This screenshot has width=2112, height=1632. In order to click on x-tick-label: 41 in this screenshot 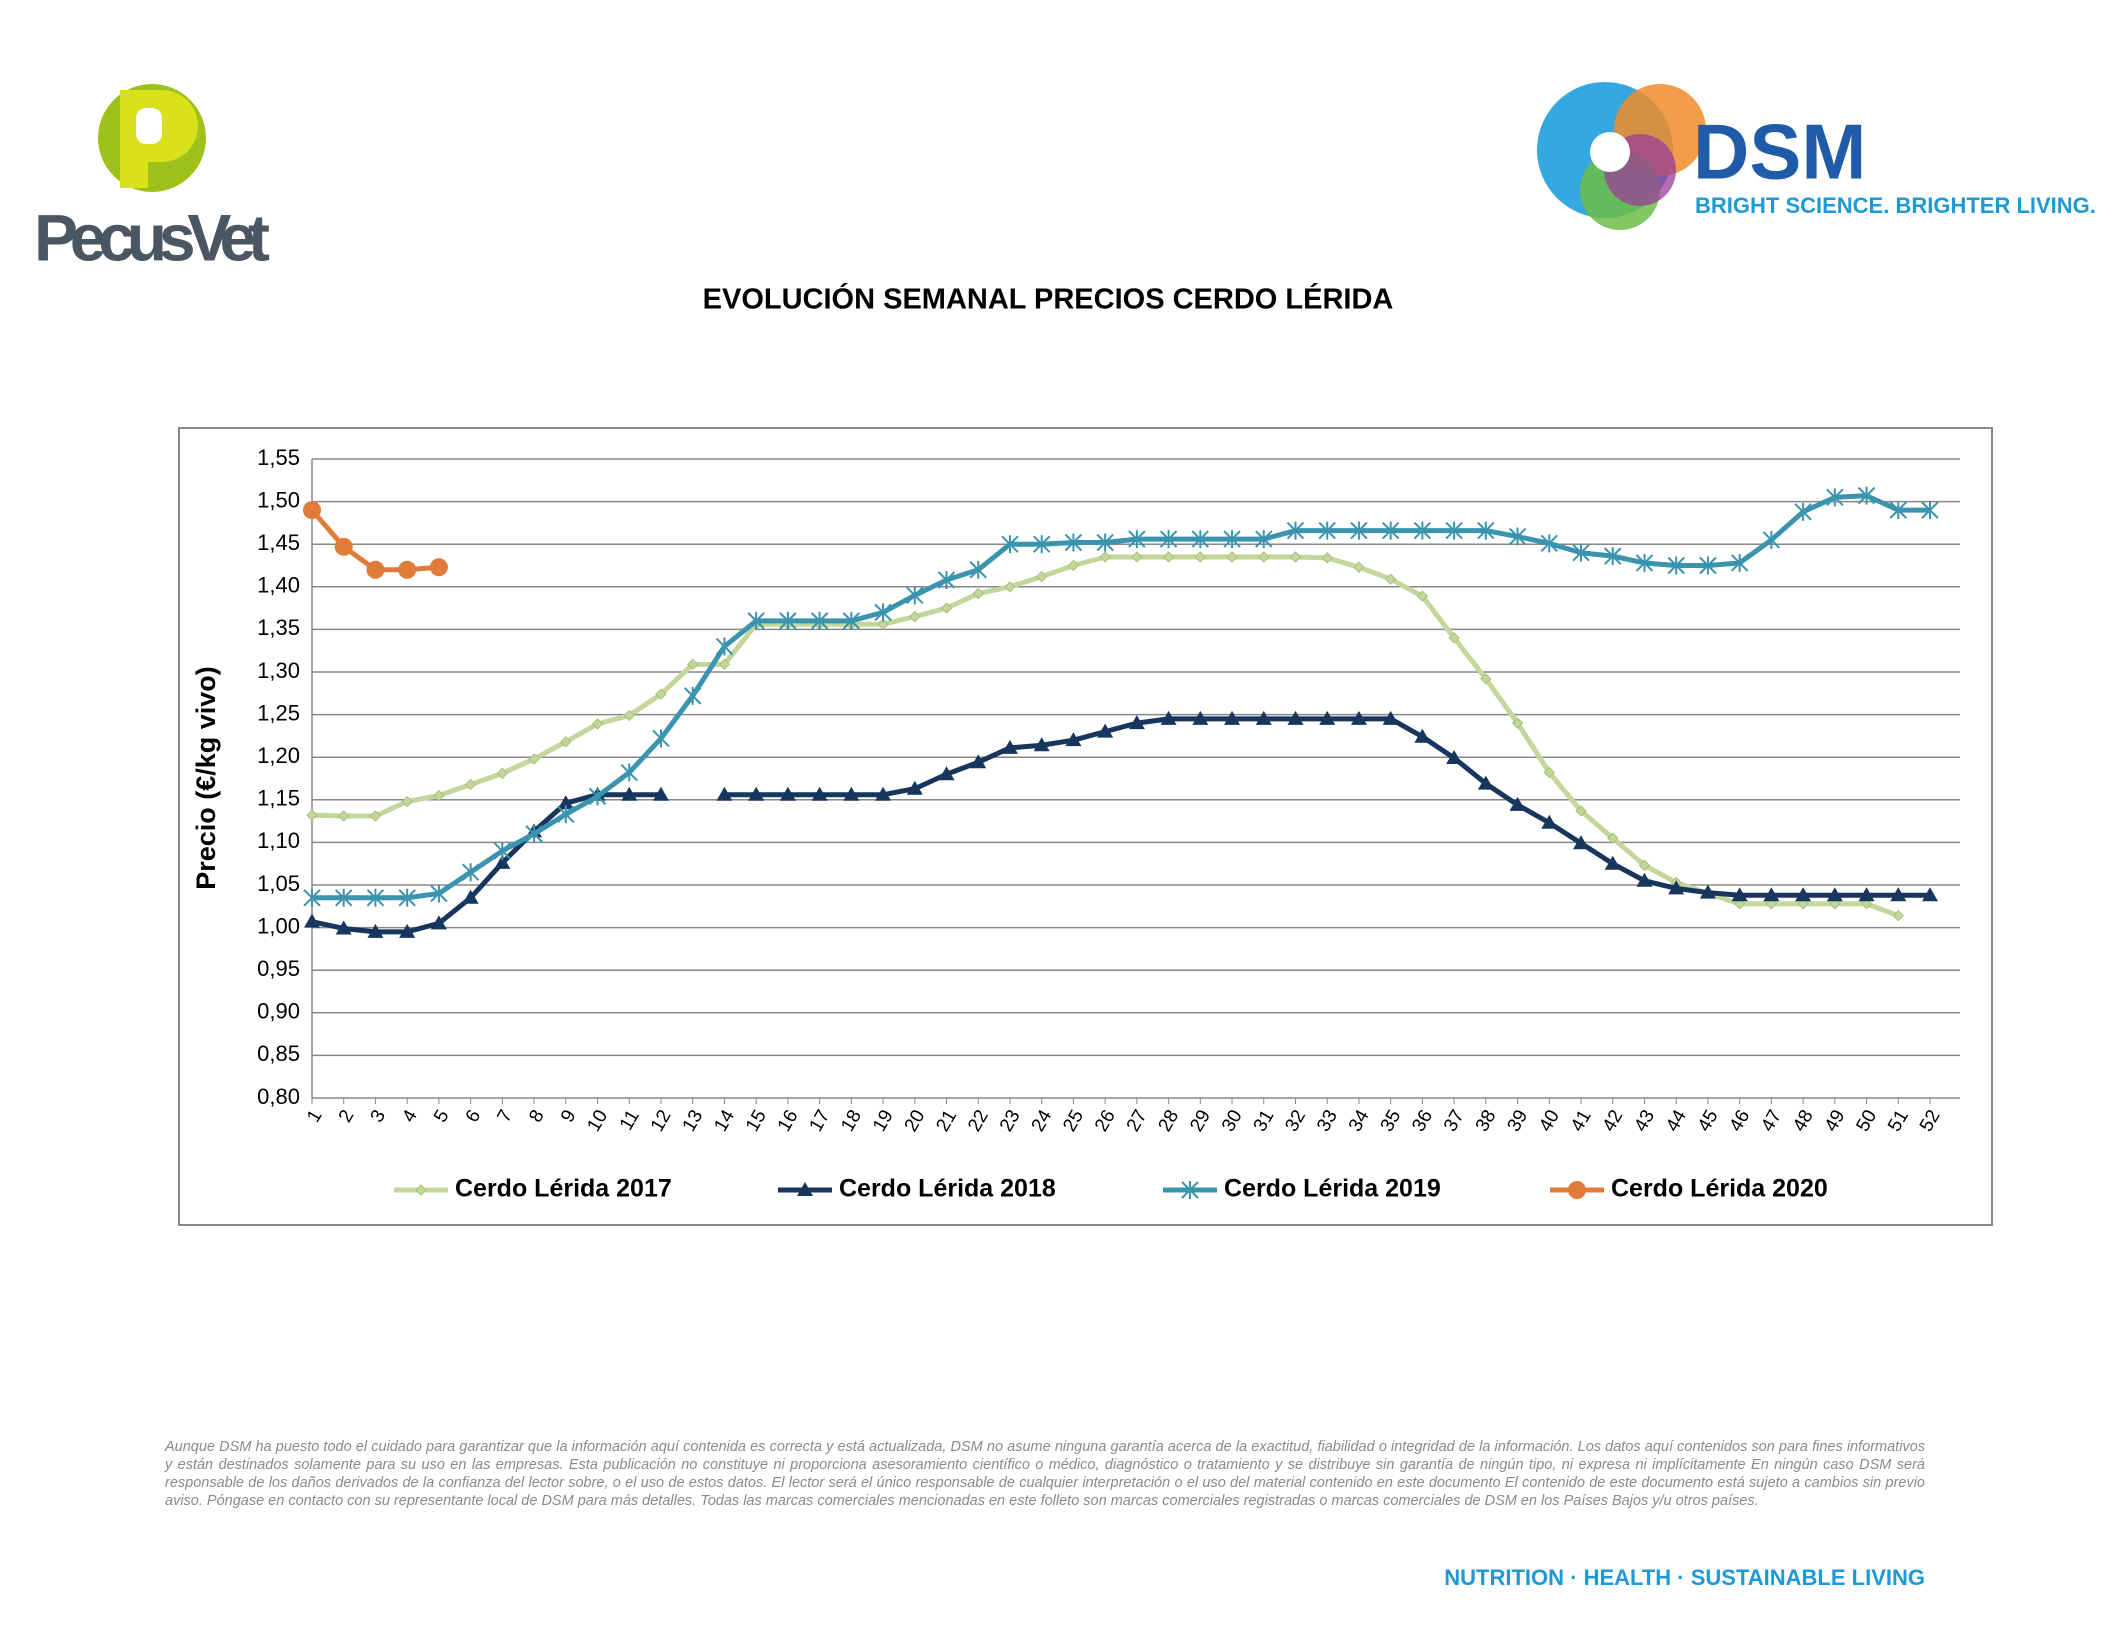, I will do `click(1581, 1121)`.